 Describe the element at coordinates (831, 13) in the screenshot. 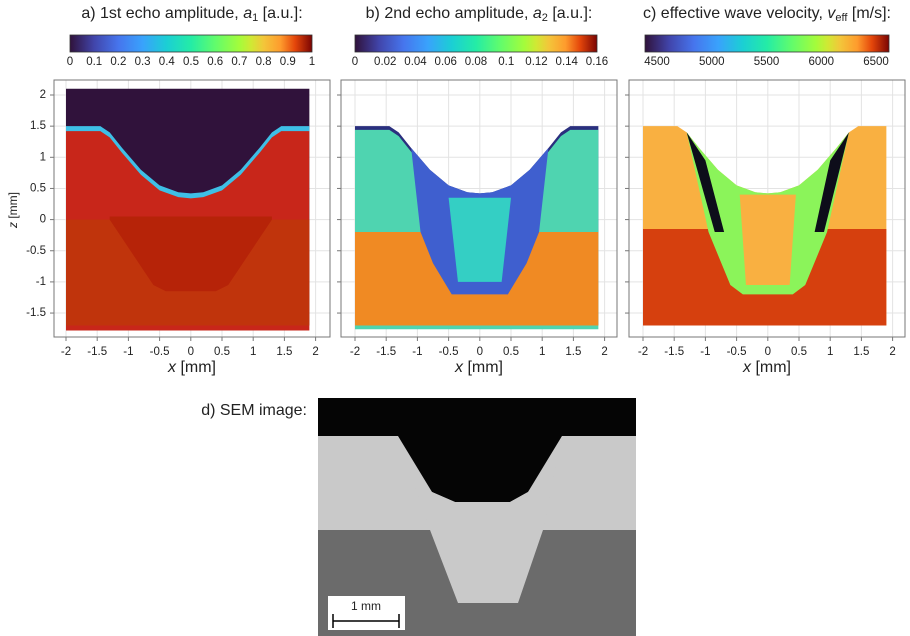

I see `title-symbol: v` at that location.